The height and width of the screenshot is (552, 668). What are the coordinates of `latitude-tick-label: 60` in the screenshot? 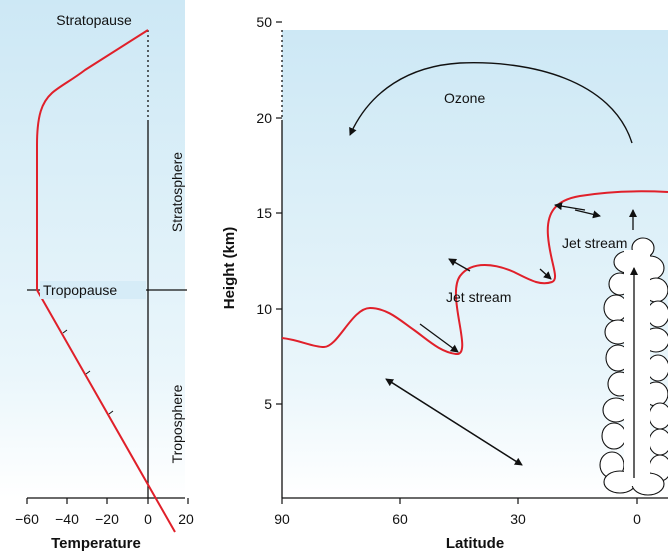 It's located at (400, 519).